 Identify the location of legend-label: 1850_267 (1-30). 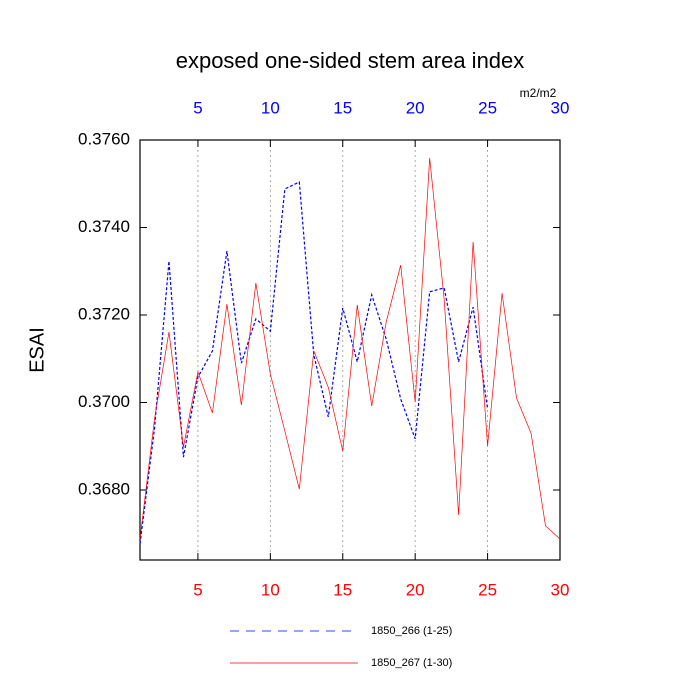
(411, 663).